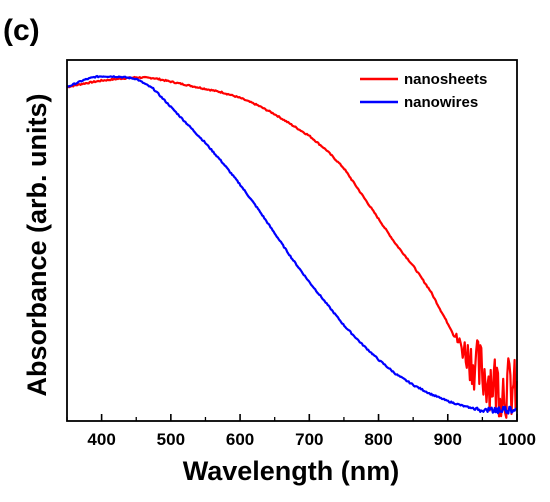  What do you see at coordinates (21, 30) in the screenshot?
I see `panel-label: (c)` at bounding box center [21, 30].